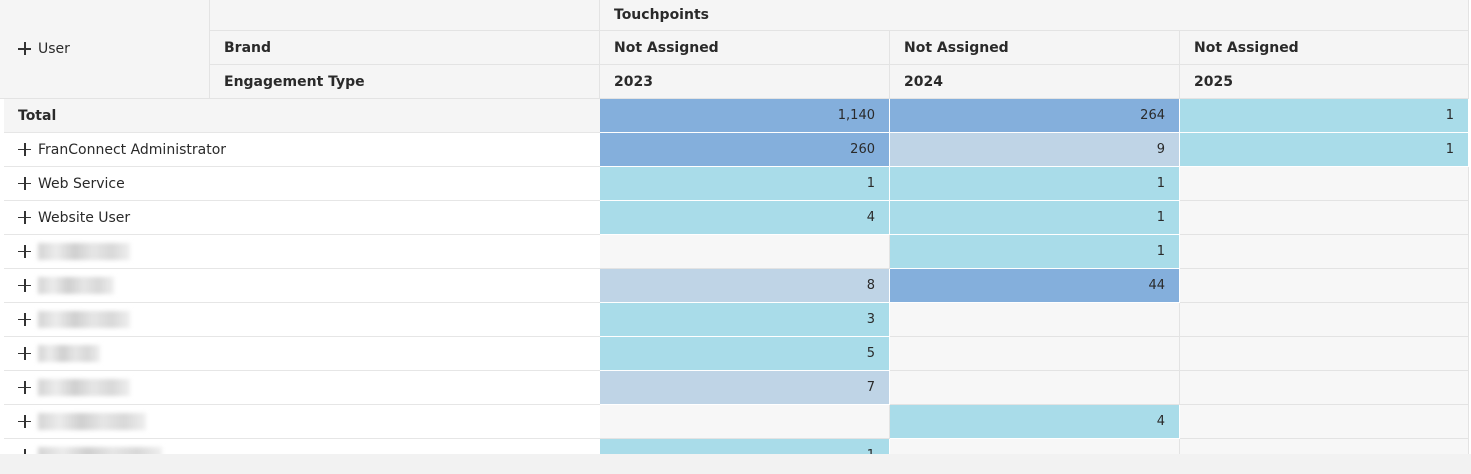  Describe the element at coordinates (54, 49) in the screenshot. I see `row-dimension-label: User` at that location.